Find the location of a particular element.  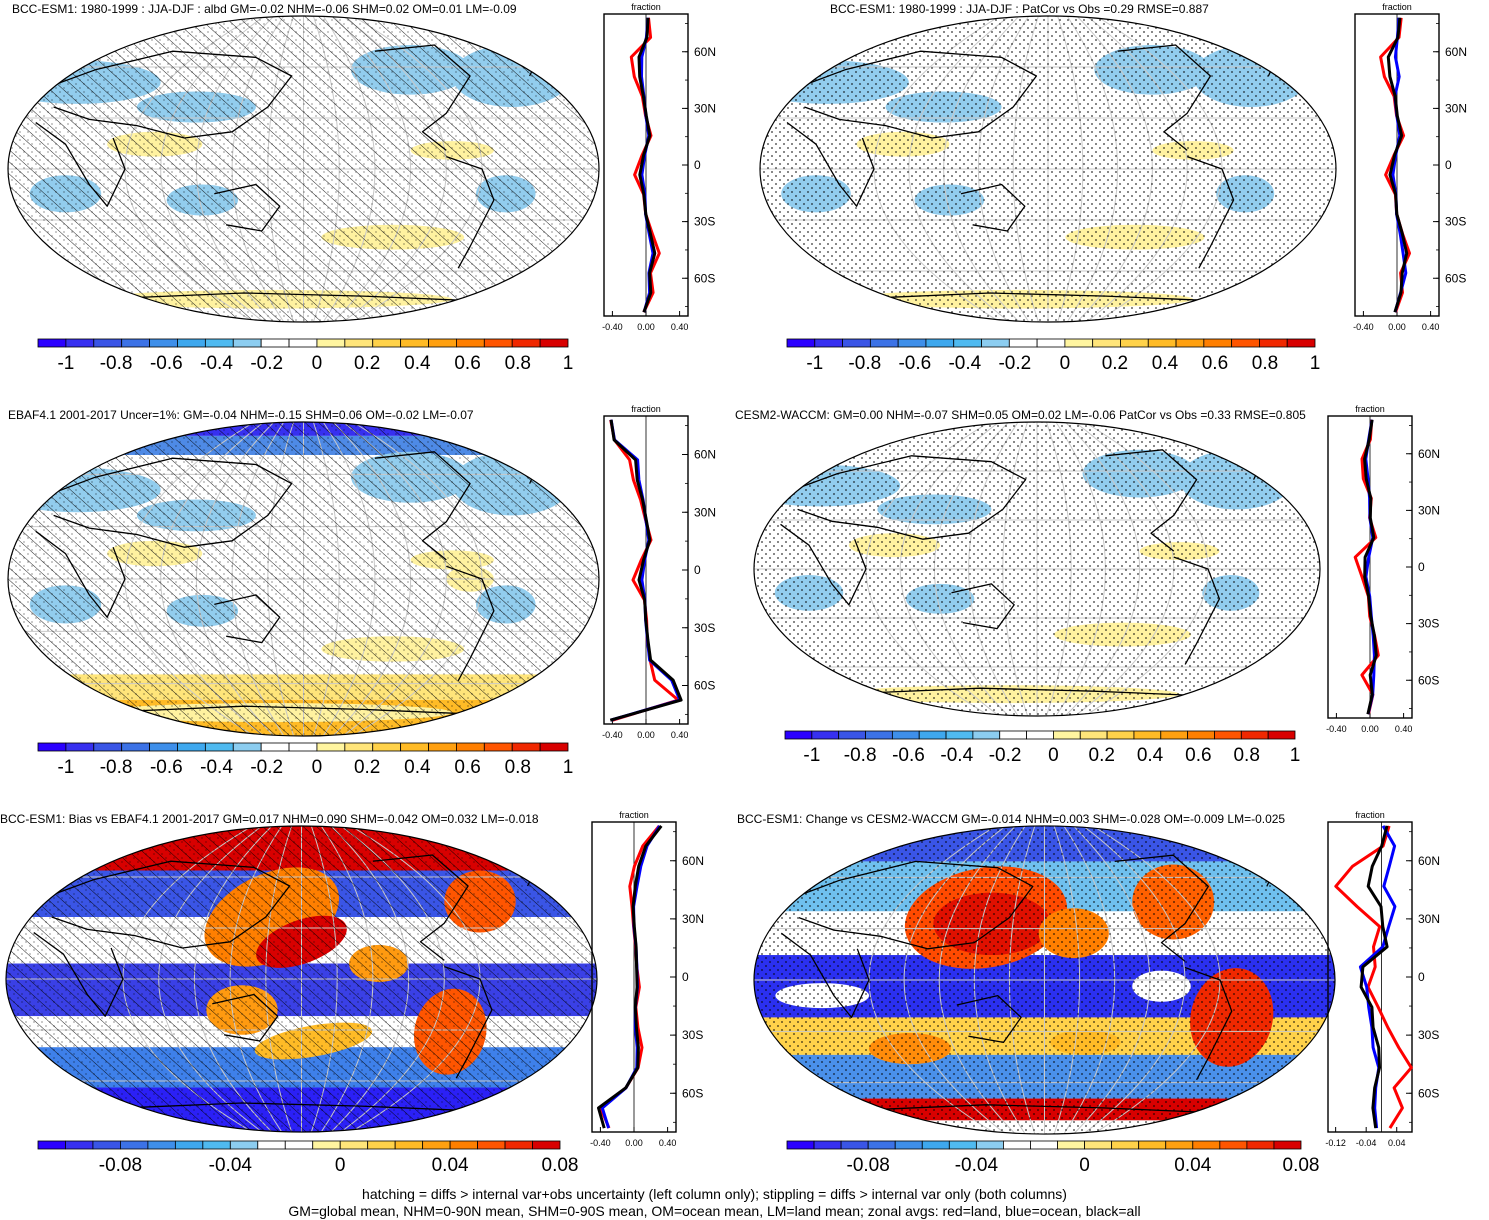

panel-5-zonal-plot: fraction 60N 30N 0 30S 60S -0.40 0.00 0.40 is located at coordinates (647, 979).